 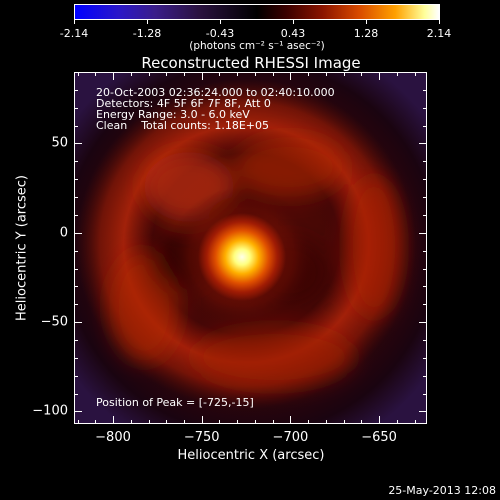 What do you see at coordinates (183, 103) in the screenshot?
I see `info-detectors: Detectors: 4F 5F 6F 7F 8F, Att 0` at bounding box center [183, 103].